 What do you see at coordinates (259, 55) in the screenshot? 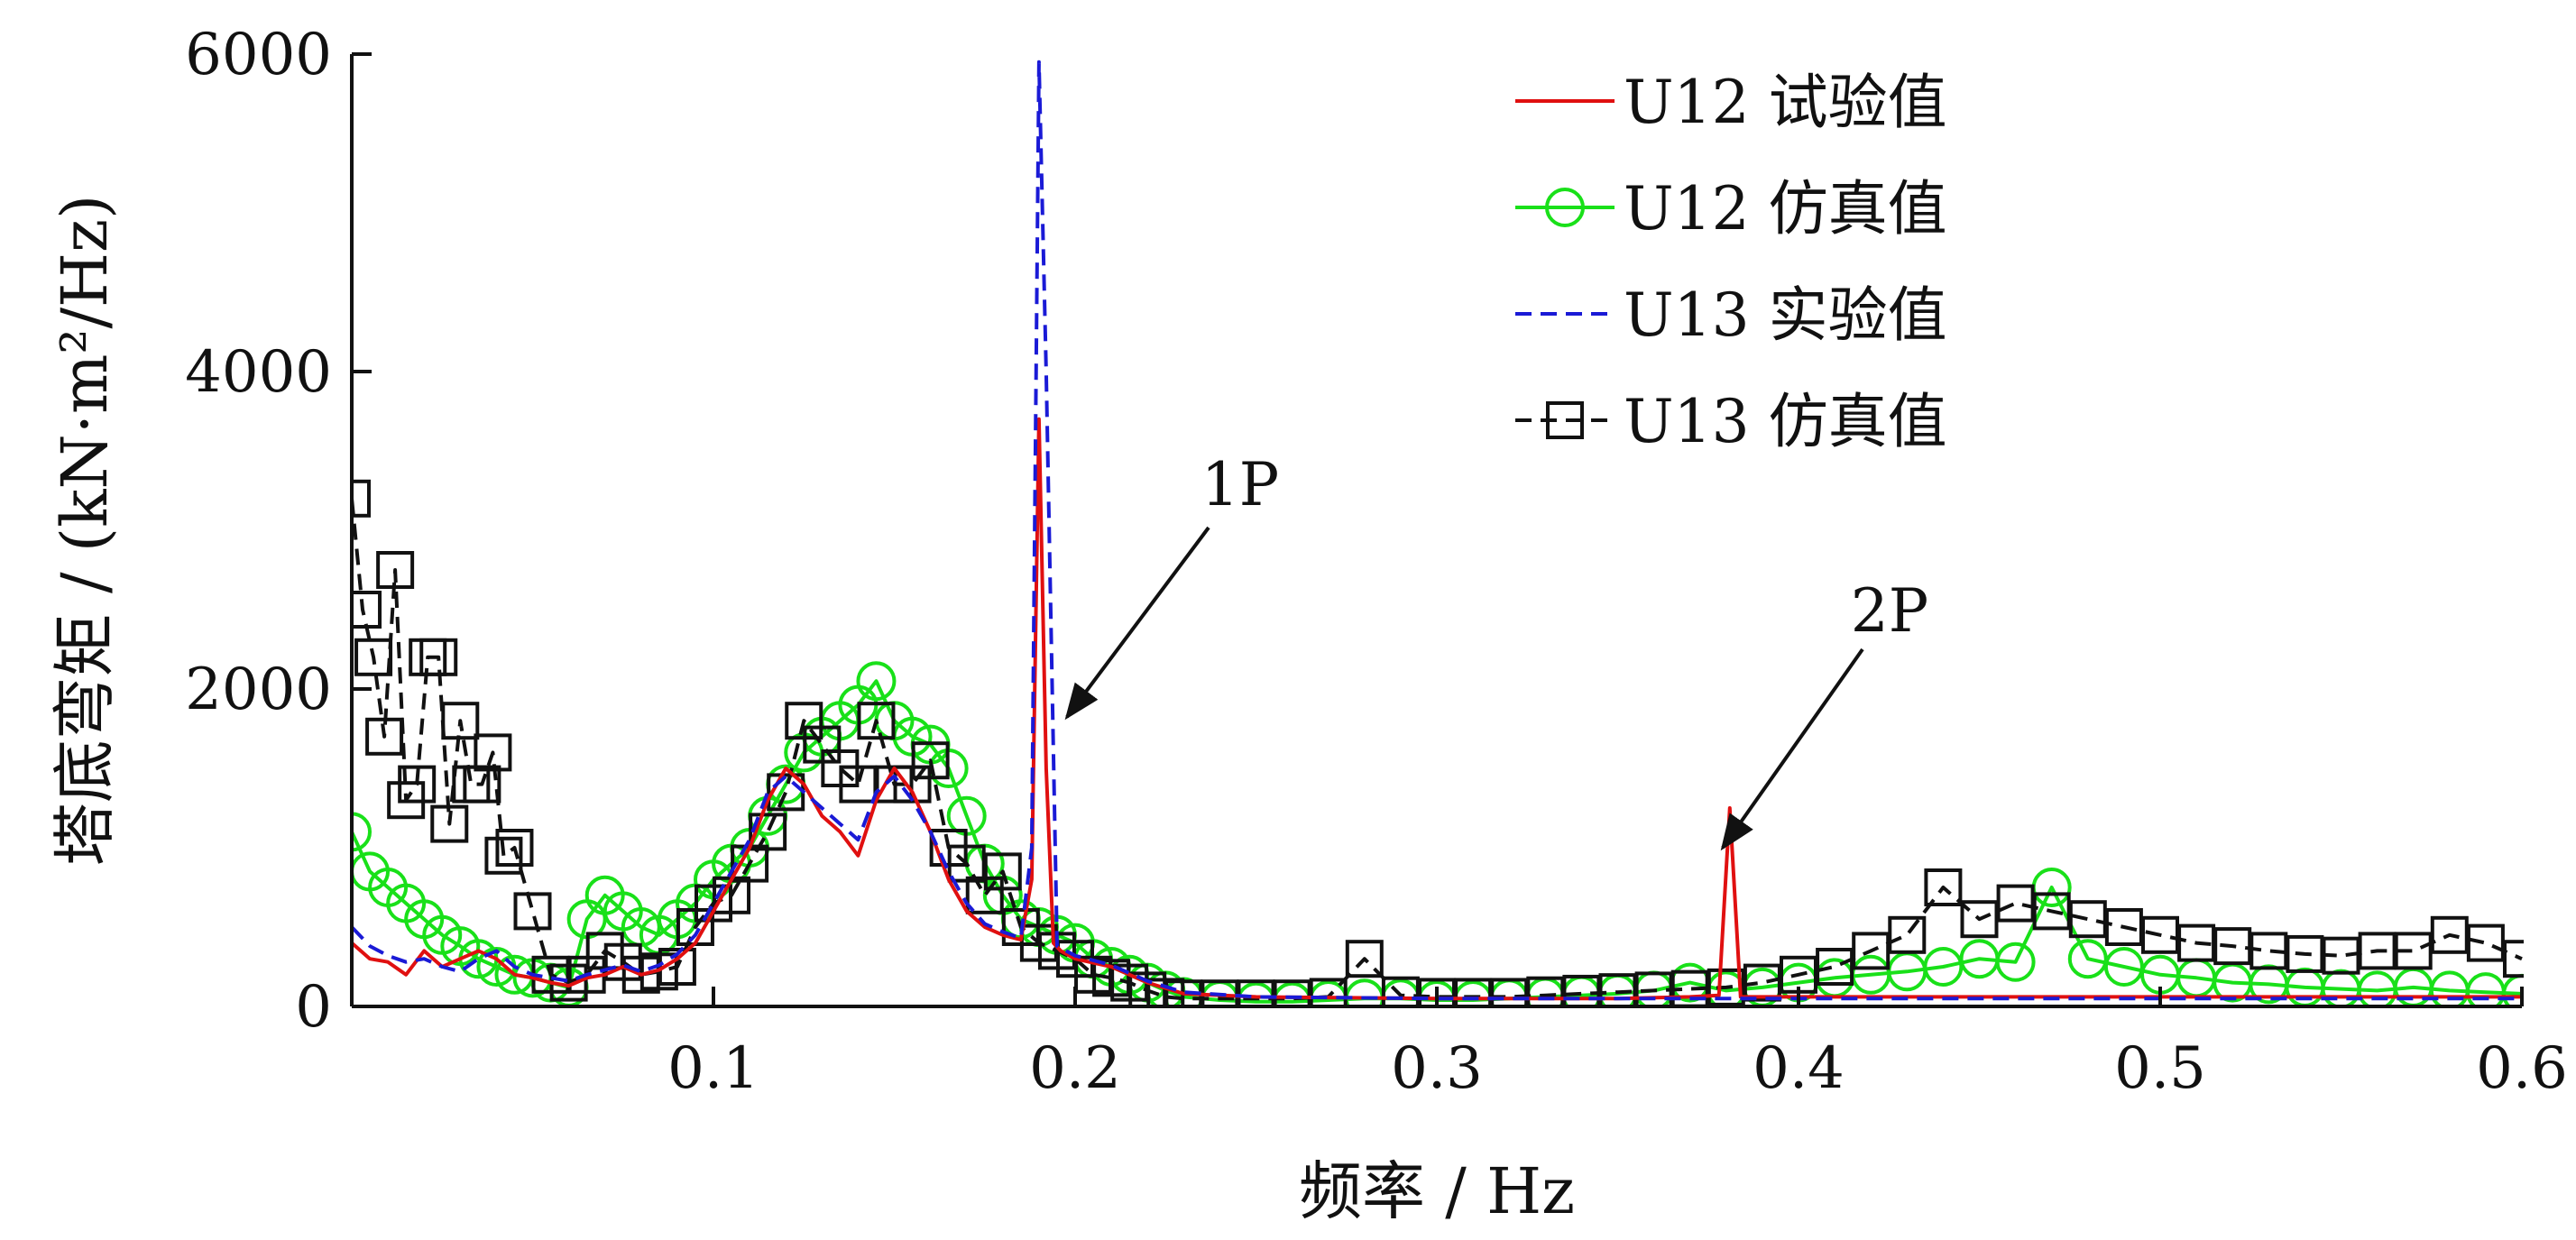
I see `y-tick-label: 6000` at bounding box center [259, 55].